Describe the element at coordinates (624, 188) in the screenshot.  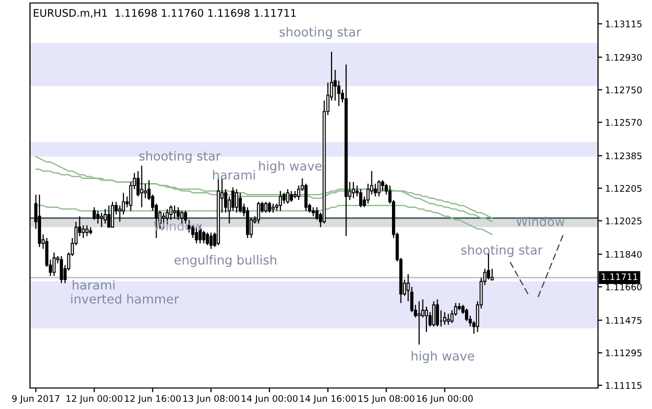
I see `y-tick-label: 1.12205` at that location.